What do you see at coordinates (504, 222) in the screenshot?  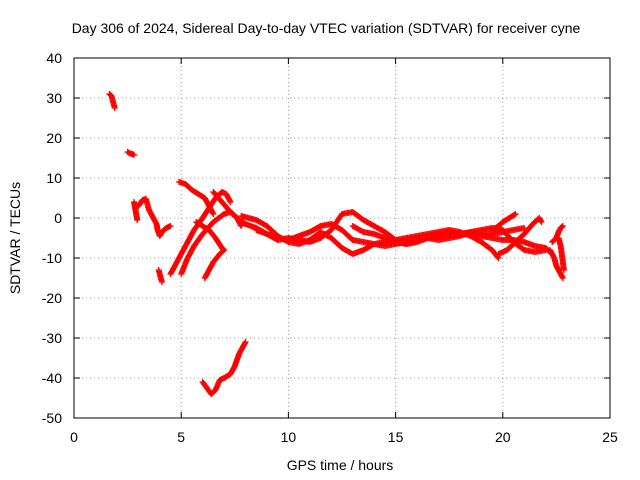 I see `series-arc-p` at bounding box center [504, 222].